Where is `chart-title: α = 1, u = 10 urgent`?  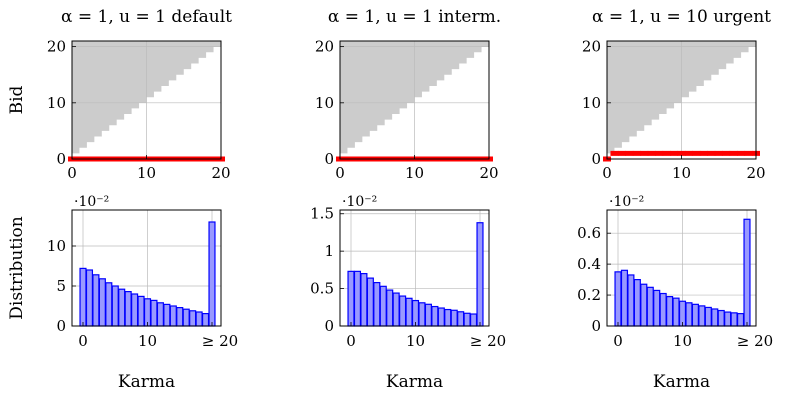 chart-title: α = 1, u = 10 urgent is located at coordinates (681, 17).